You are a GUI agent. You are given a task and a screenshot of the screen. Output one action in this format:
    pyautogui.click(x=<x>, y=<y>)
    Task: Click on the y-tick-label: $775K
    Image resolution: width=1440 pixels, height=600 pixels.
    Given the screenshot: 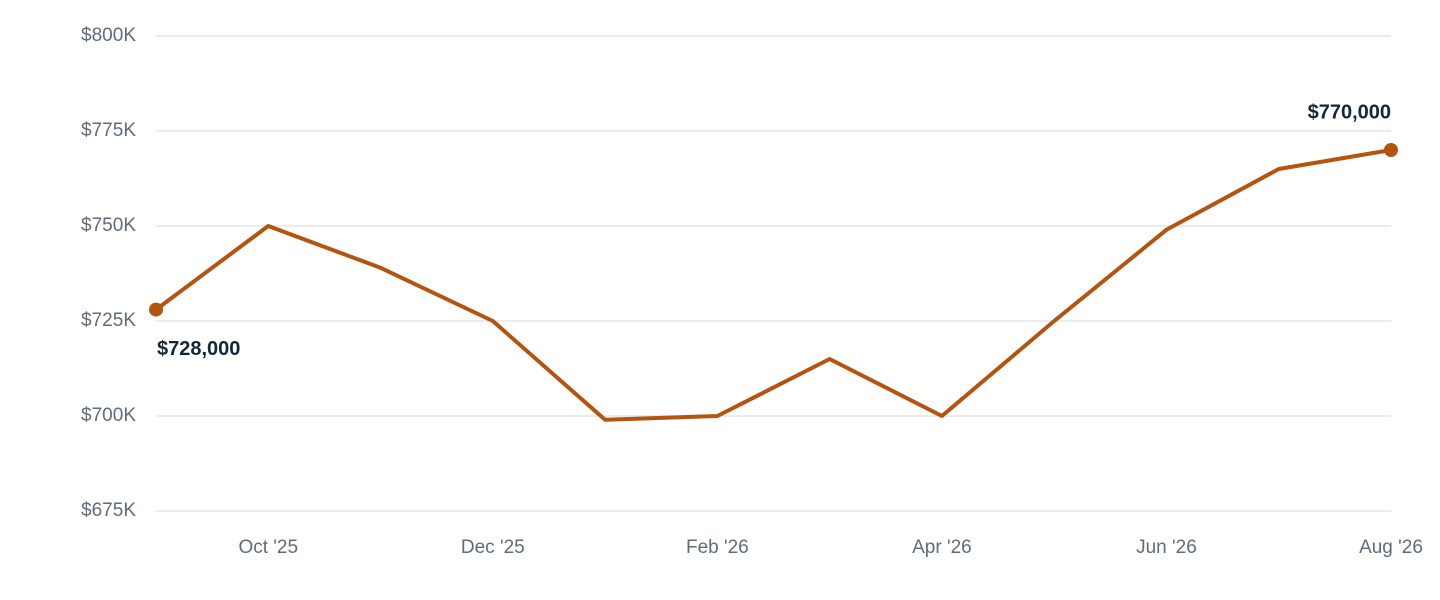 What is the action you would take?
    pyautogui.click(x=108, y=130)
    